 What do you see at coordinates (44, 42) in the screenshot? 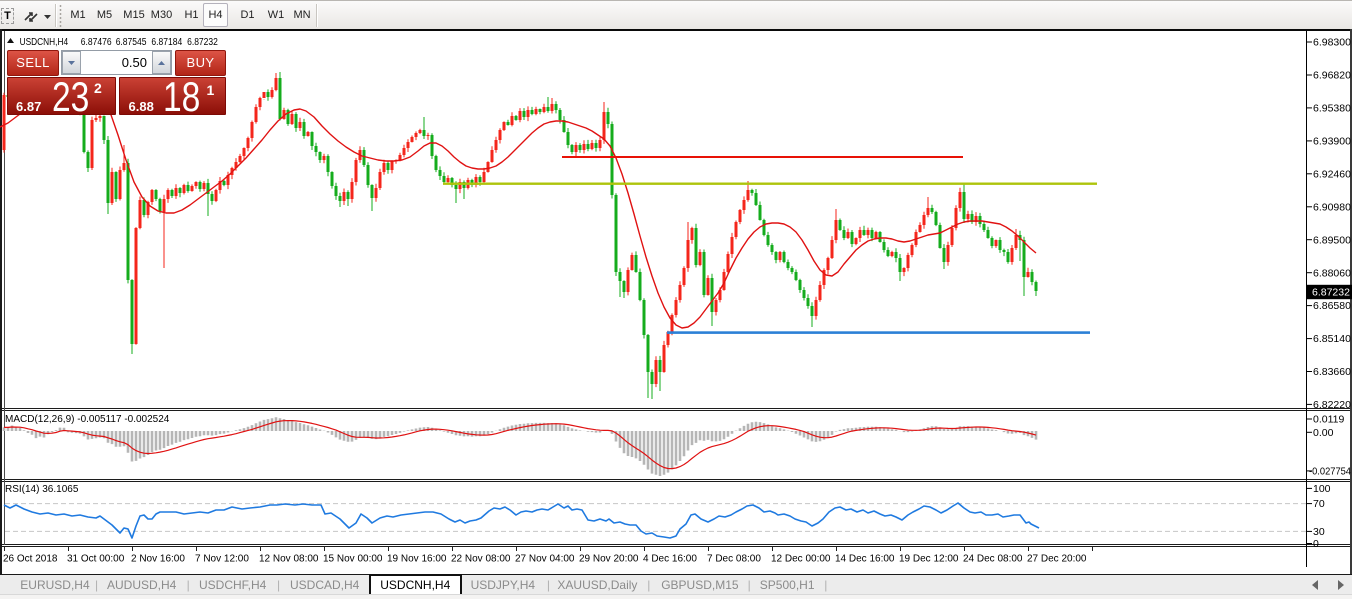
I see `svg-text: USDCNH,H4` at bounding box center [44, 42].